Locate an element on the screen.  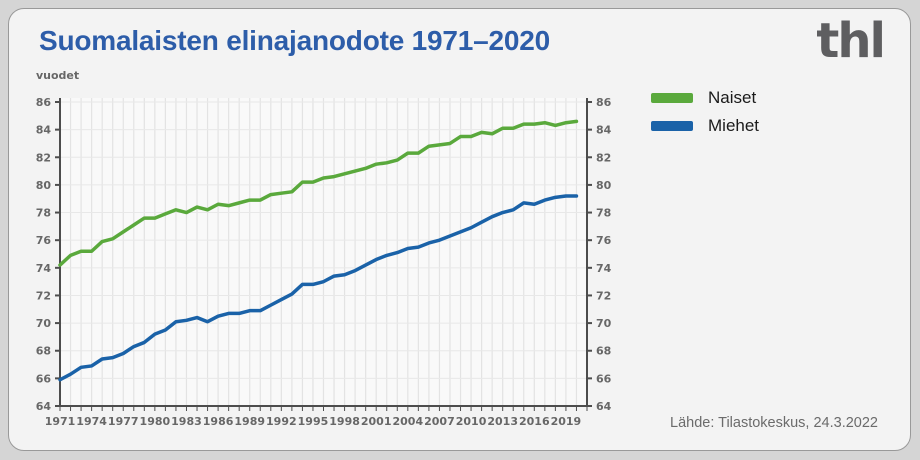
svg-text: 1998 is located at coordinates (344, 421).